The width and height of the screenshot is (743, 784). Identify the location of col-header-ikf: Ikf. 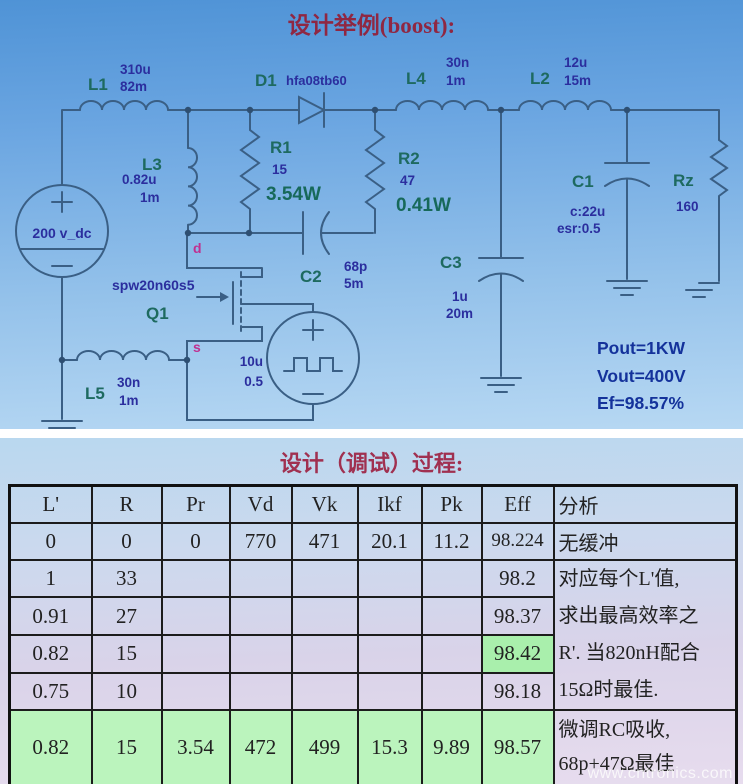
(389, 504).